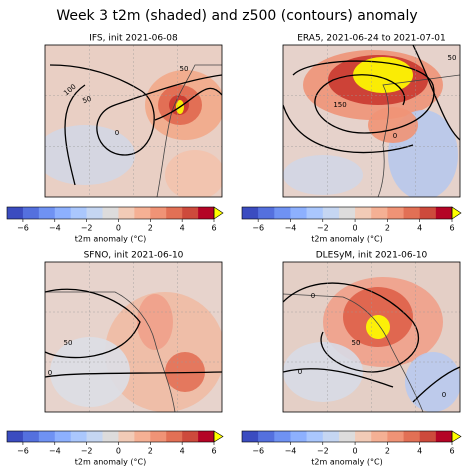  Describe the element at coordinates (371, 39) in the screenshot. I see `panel-title: ERA5, 2021-06-24 to 2021-07-01` at that location.